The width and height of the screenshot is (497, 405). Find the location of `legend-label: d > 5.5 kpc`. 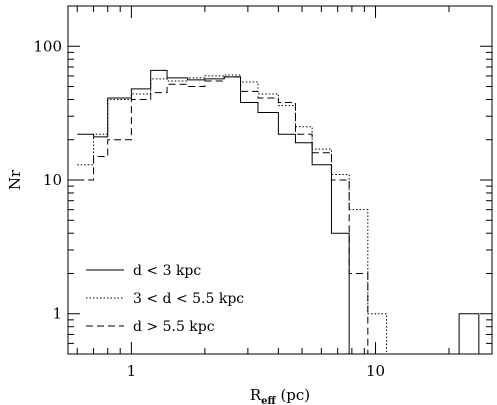

legend-label: d > 5.5 kpc is located at coordinates (174, 327).